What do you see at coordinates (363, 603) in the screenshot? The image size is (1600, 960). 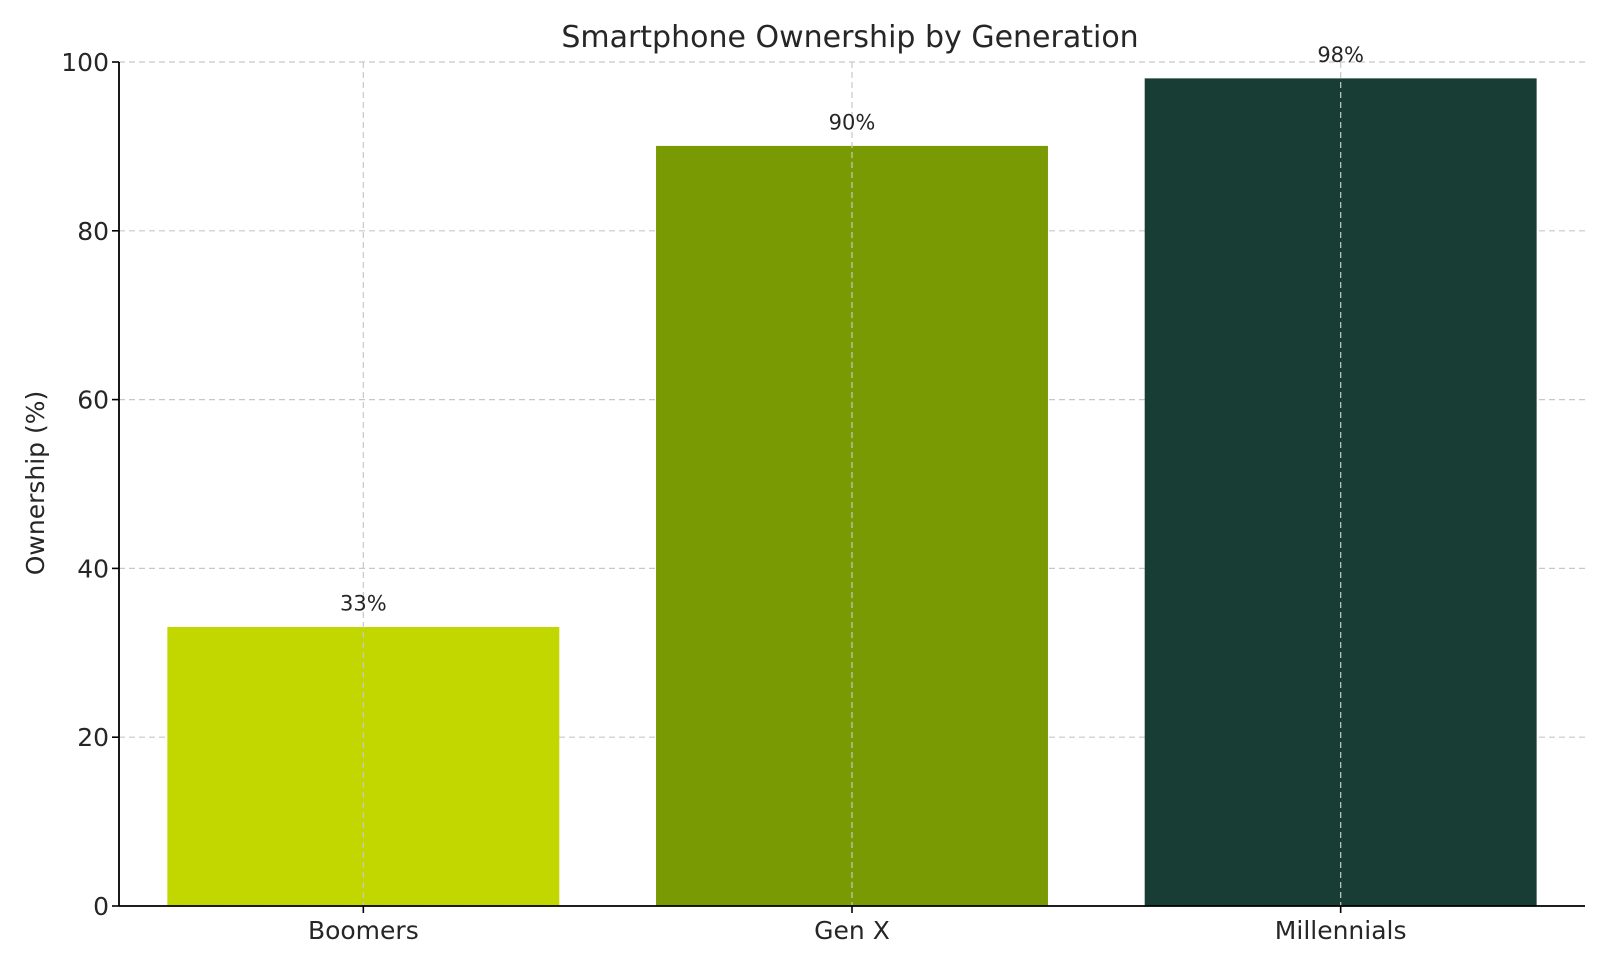 I see `data-label: 33%` at bounding box center [363, 603].